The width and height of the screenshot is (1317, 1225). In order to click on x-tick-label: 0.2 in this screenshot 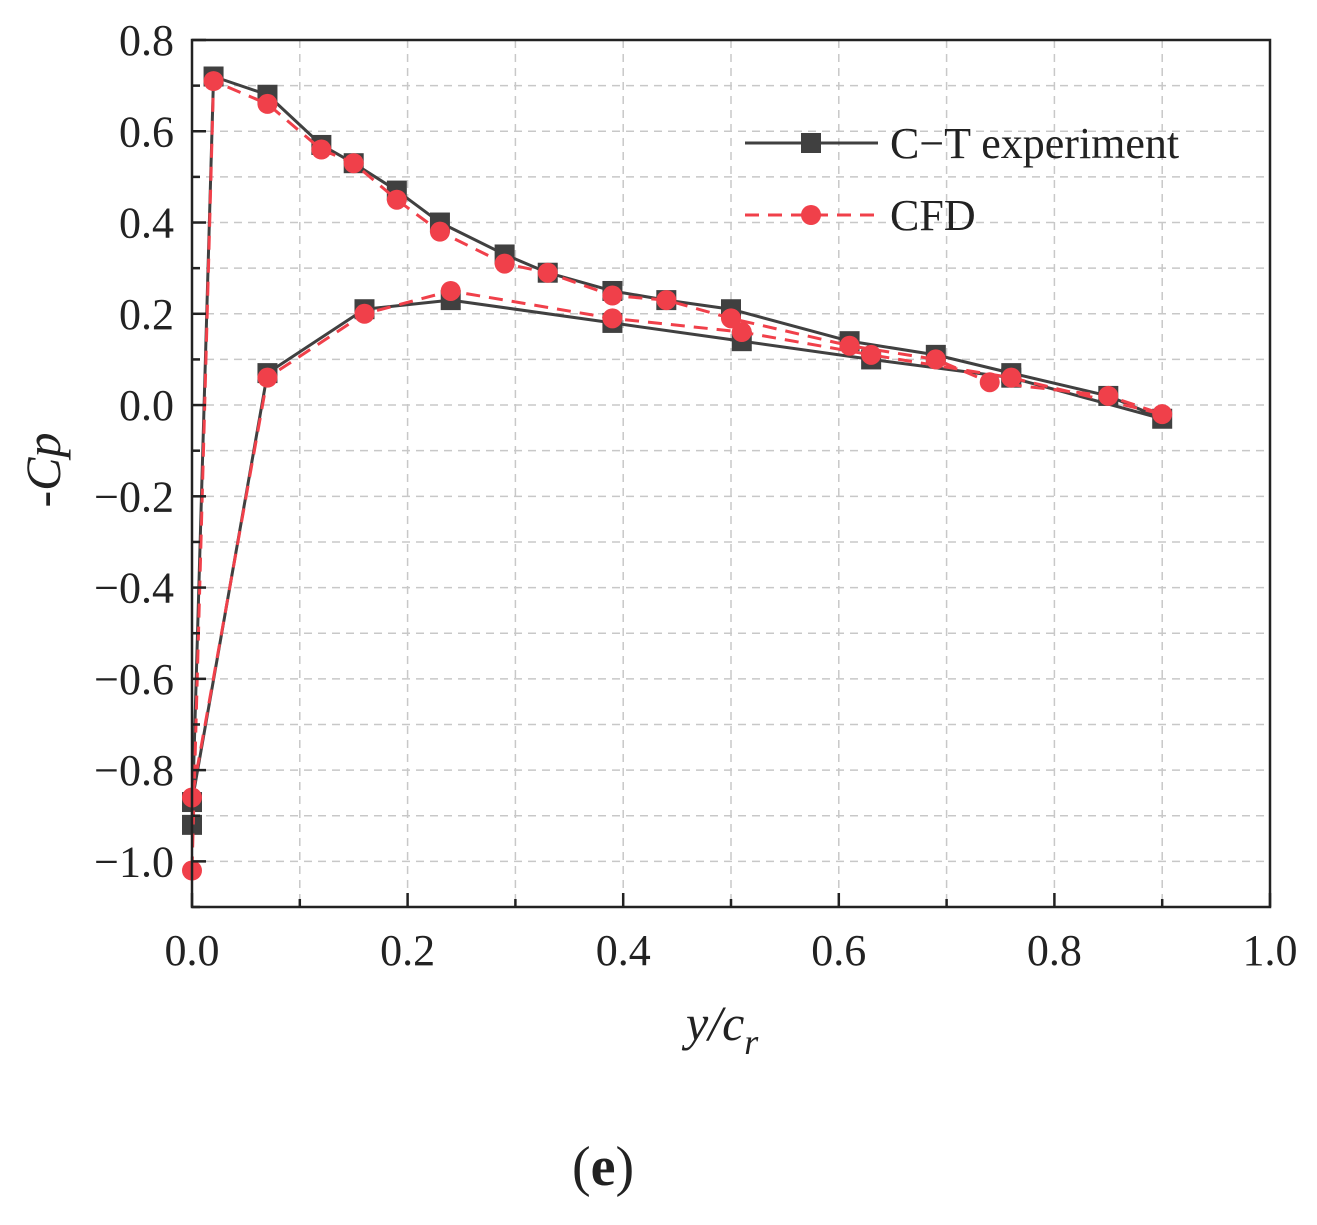, I will do `click(407, 950)`.